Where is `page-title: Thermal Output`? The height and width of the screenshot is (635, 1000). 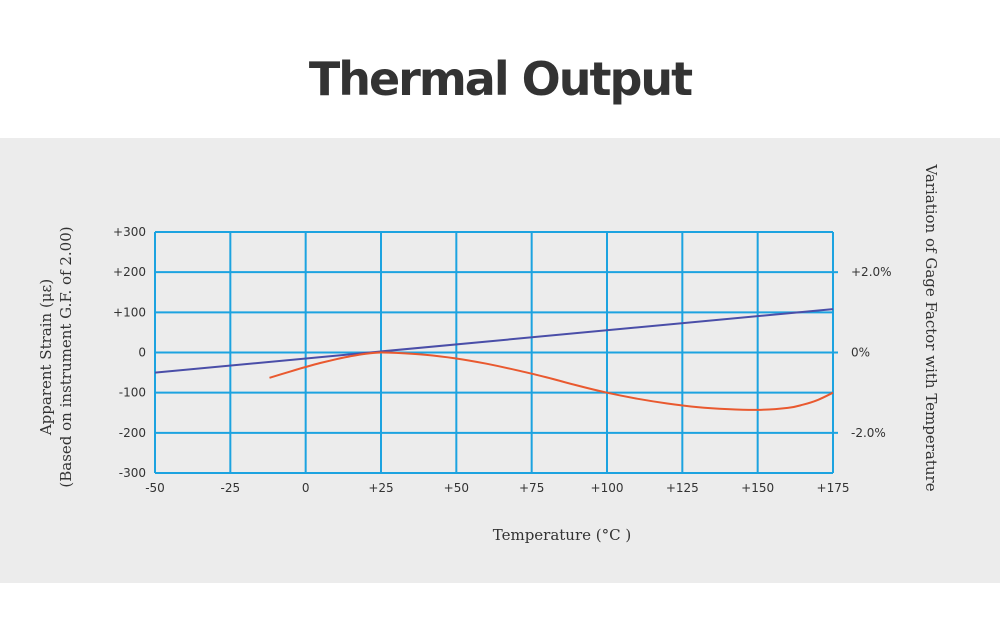 page-title: Thermal Output is located at coordinates (500, 79).